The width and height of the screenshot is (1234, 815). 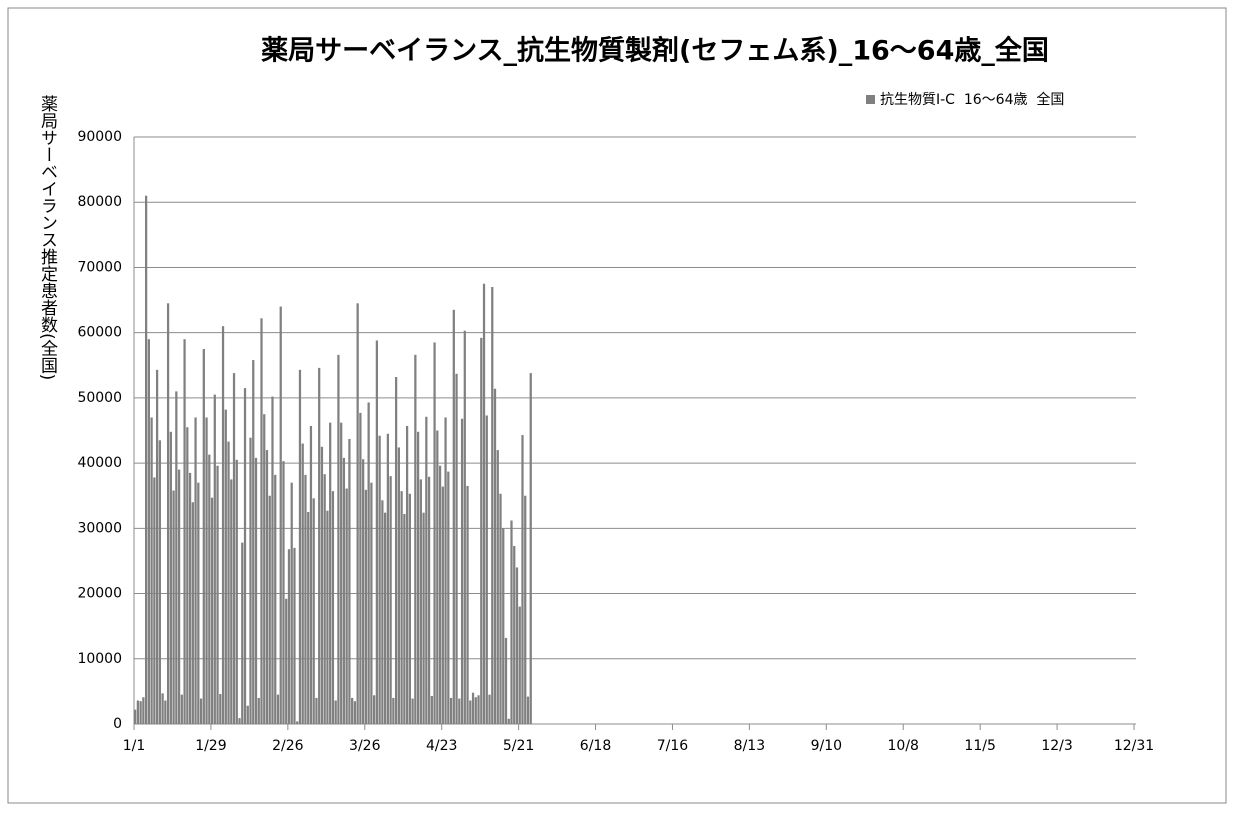 What do you see at coordinates (99, 137) in the screenshot?
I see `y-tick-label: 90000` at bounding box center [99, 137].